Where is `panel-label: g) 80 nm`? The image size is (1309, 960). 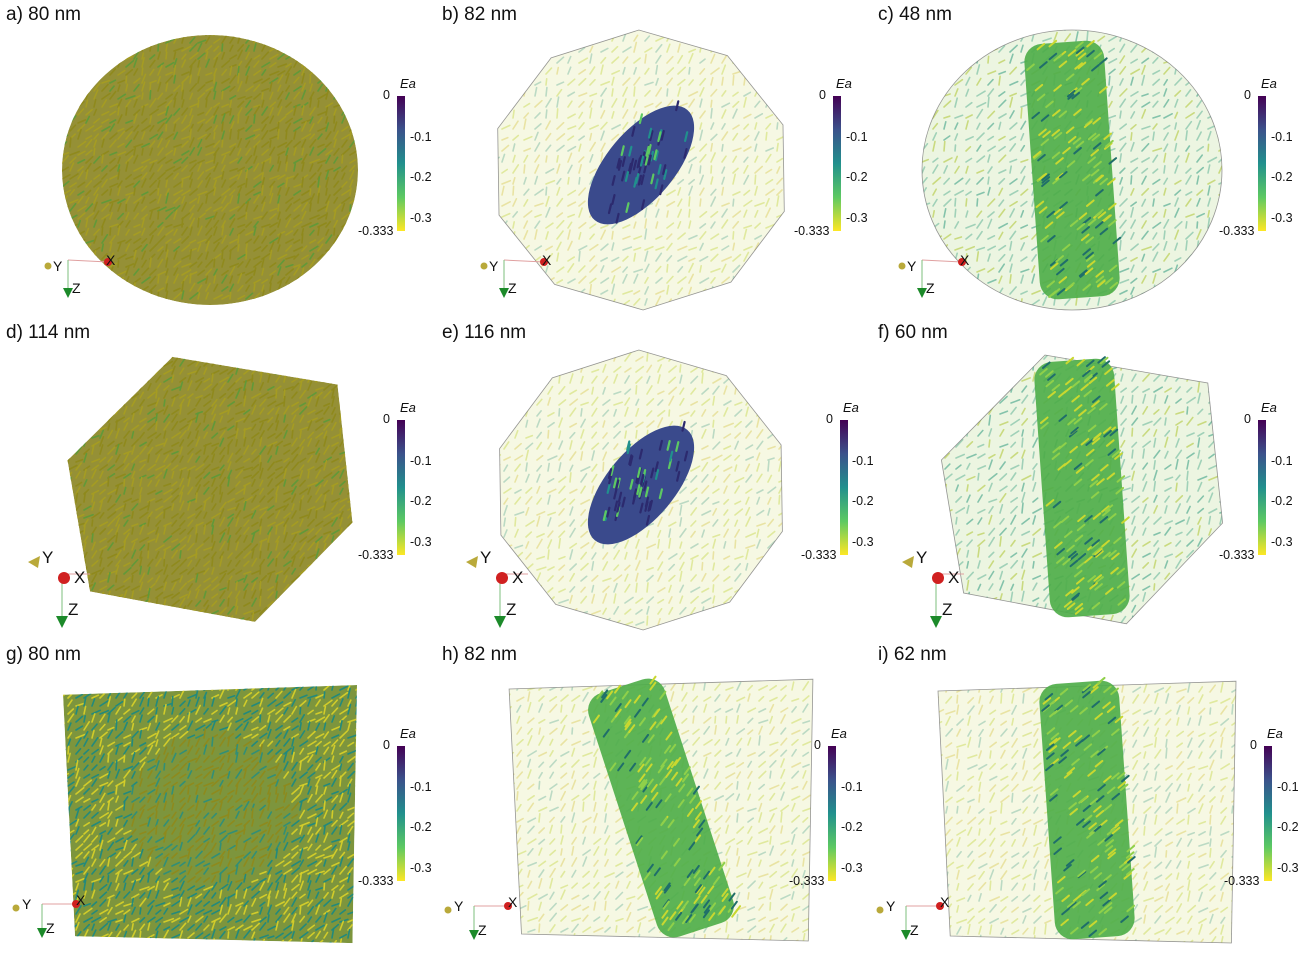
panel-label: g) 80 nm is located at coordinates (43, 654).